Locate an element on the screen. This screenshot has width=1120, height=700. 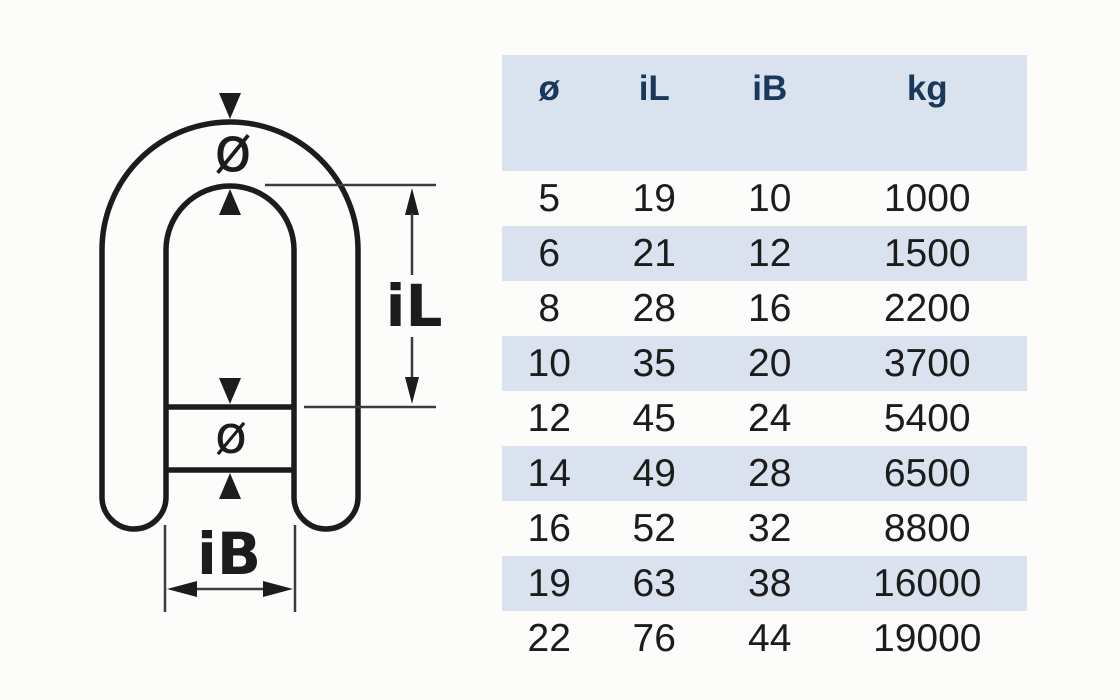
table-row: 16 52 32 8800 is located at coordinates (764, 528).